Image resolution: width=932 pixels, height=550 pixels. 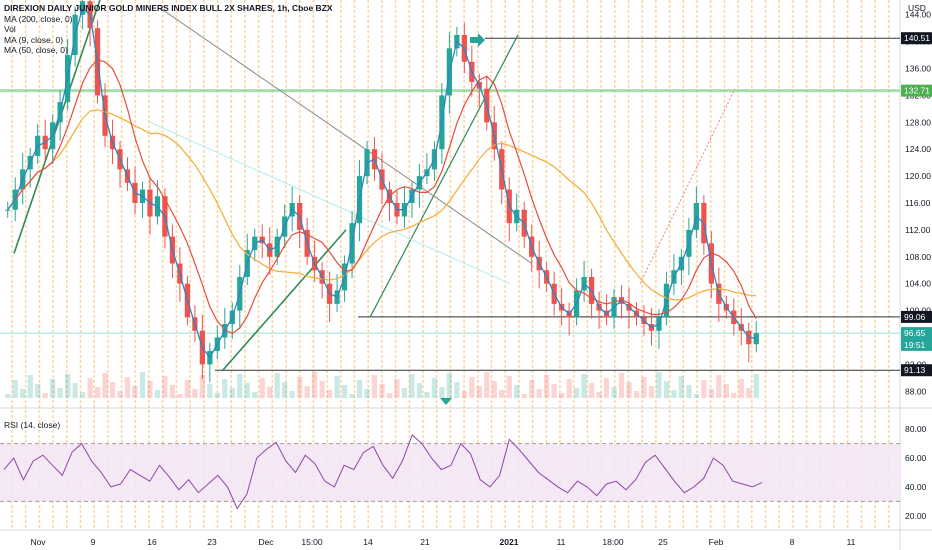 I want to click on legend-vol: Vol, so click(x=10, y=29).